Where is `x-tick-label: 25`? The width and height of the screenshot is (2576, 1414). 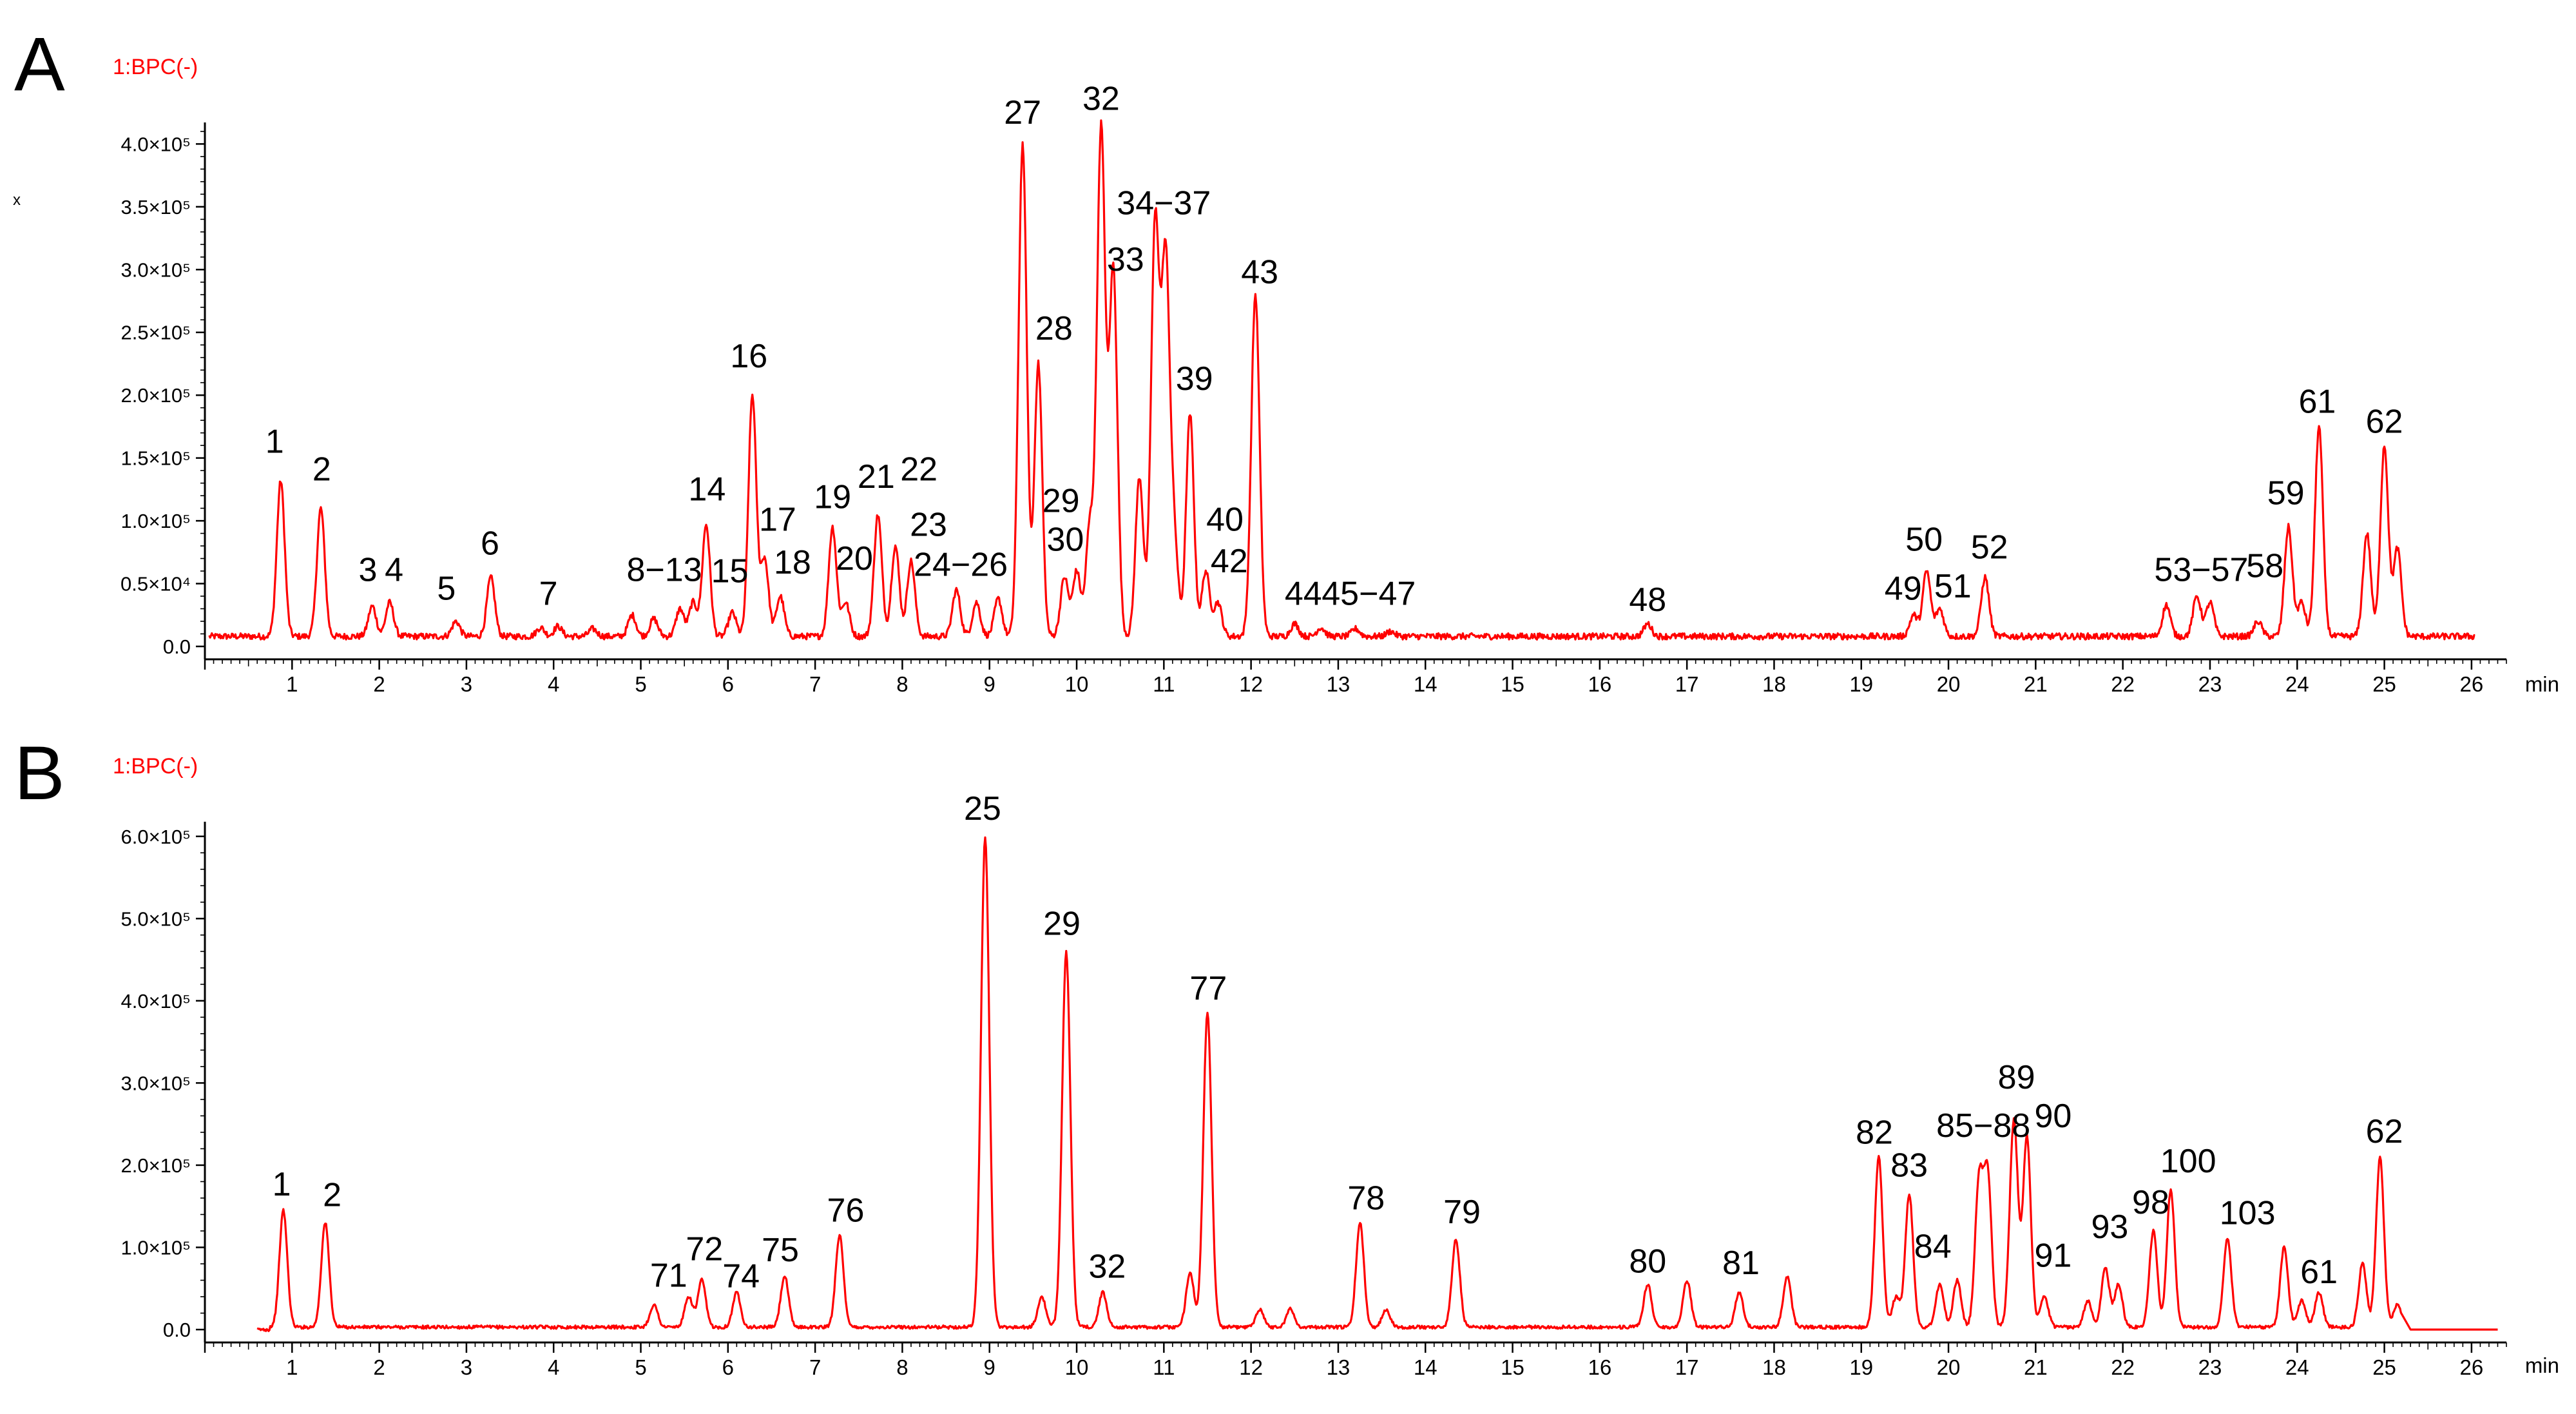
x-tick-label: 25 is located at coordinates (2384, 1367).